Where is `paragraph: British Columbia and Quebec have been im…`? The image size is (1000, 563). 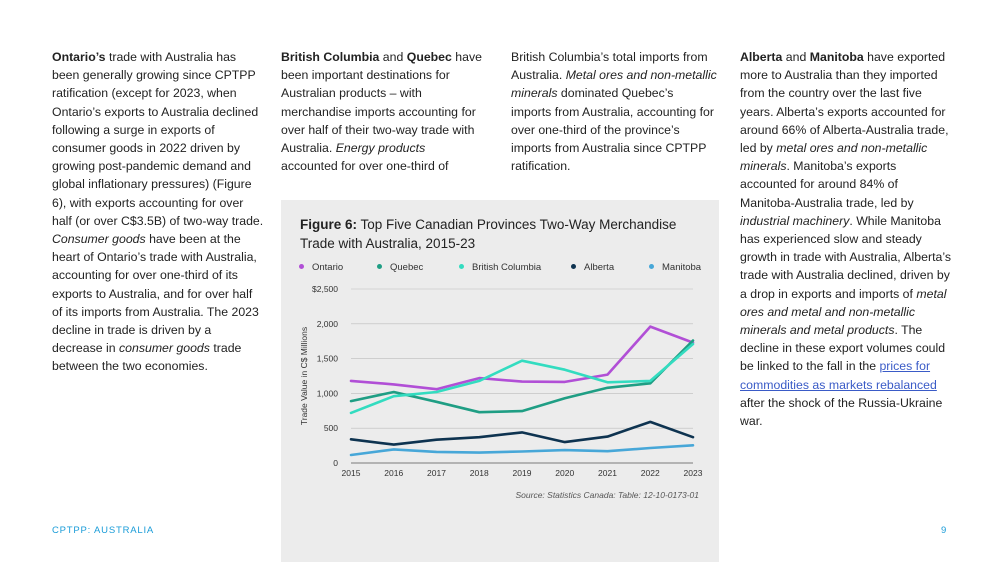 paragraph: British Columbia and Quebec have been im… is located at coordinates (382, 111).